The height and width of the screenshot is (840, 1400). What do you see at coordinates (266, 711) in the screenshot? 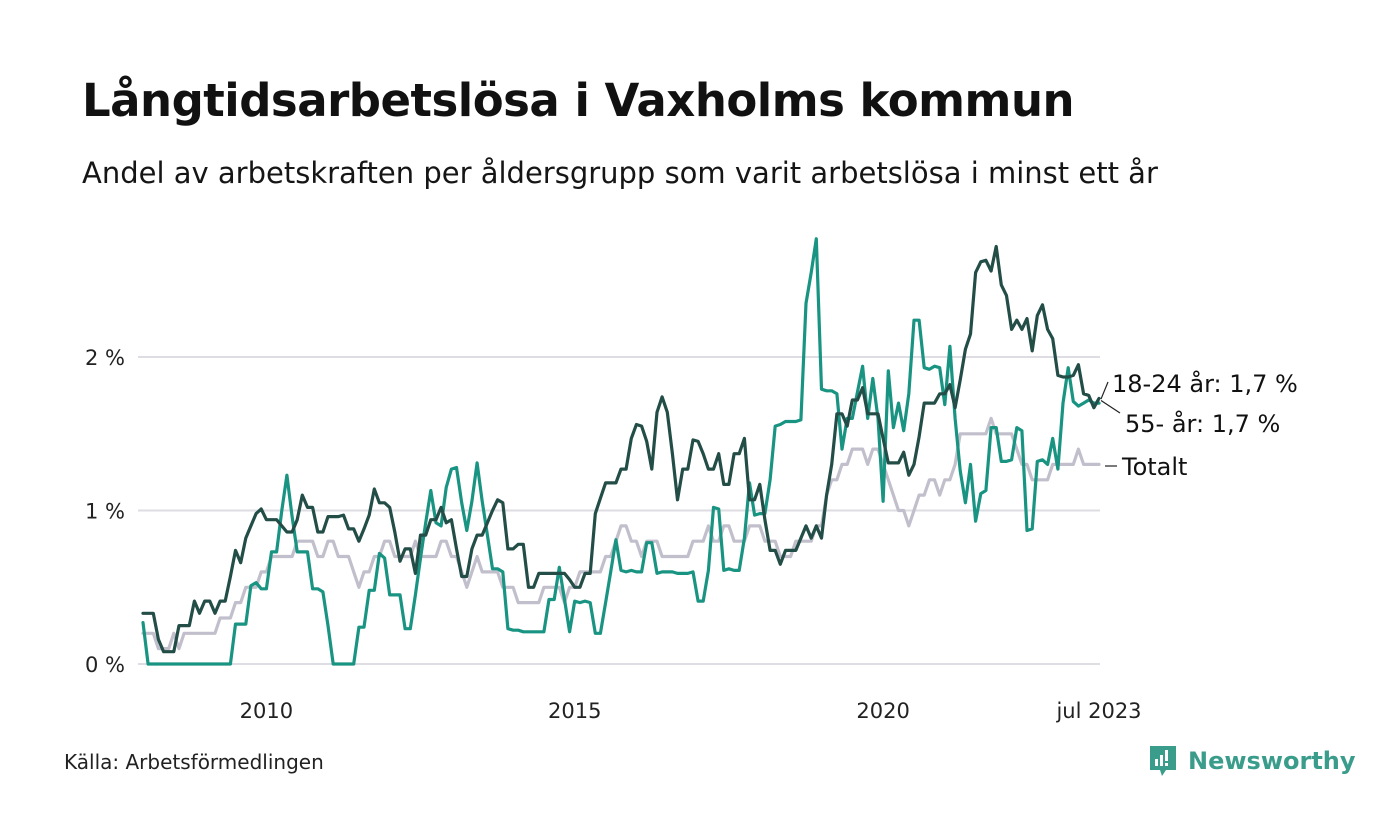
I see `x-tick-label: 2010` at bounding box center [266, 711].